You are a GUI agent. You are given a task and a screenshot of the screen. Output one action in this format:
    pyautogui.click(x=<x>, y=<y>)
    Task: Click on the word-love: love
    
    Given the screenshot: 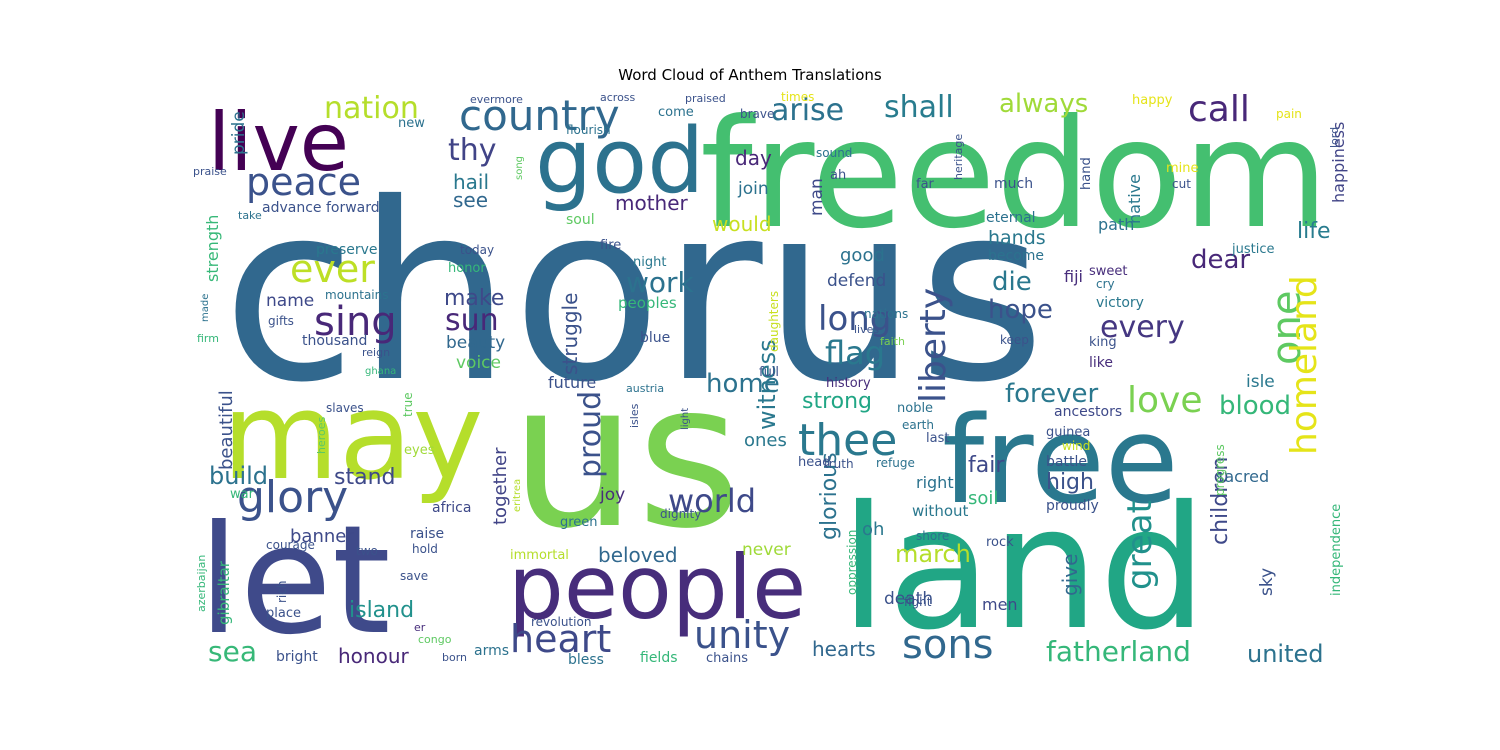 What is the action you would take?
    pyautogui.click(x=1164, y=400)
    